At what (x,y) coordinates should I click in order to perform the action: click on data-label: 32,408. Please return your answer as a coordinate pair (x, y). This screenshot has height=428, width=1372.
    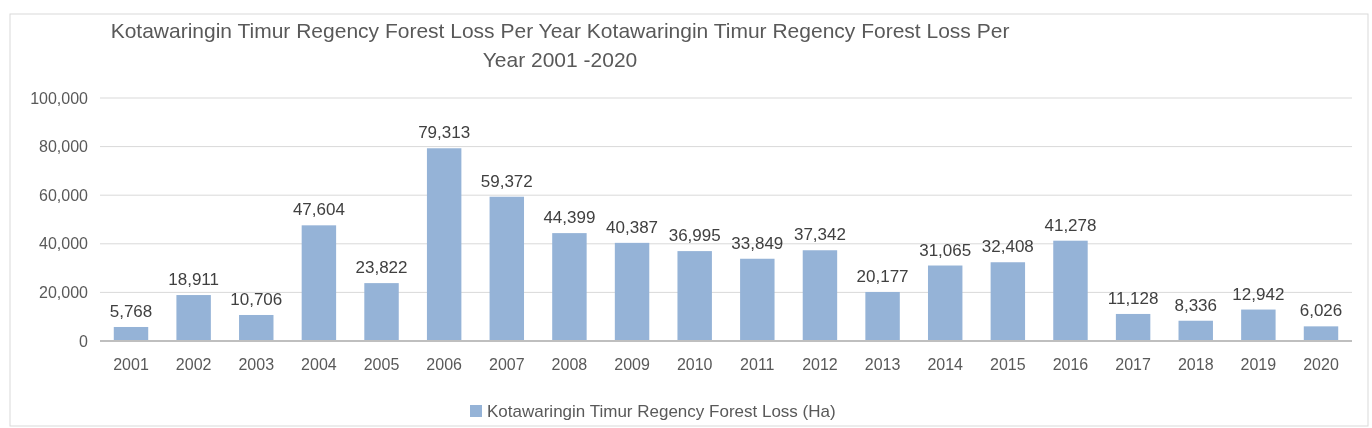
    Looking at the image, I should click on (1007, 247).